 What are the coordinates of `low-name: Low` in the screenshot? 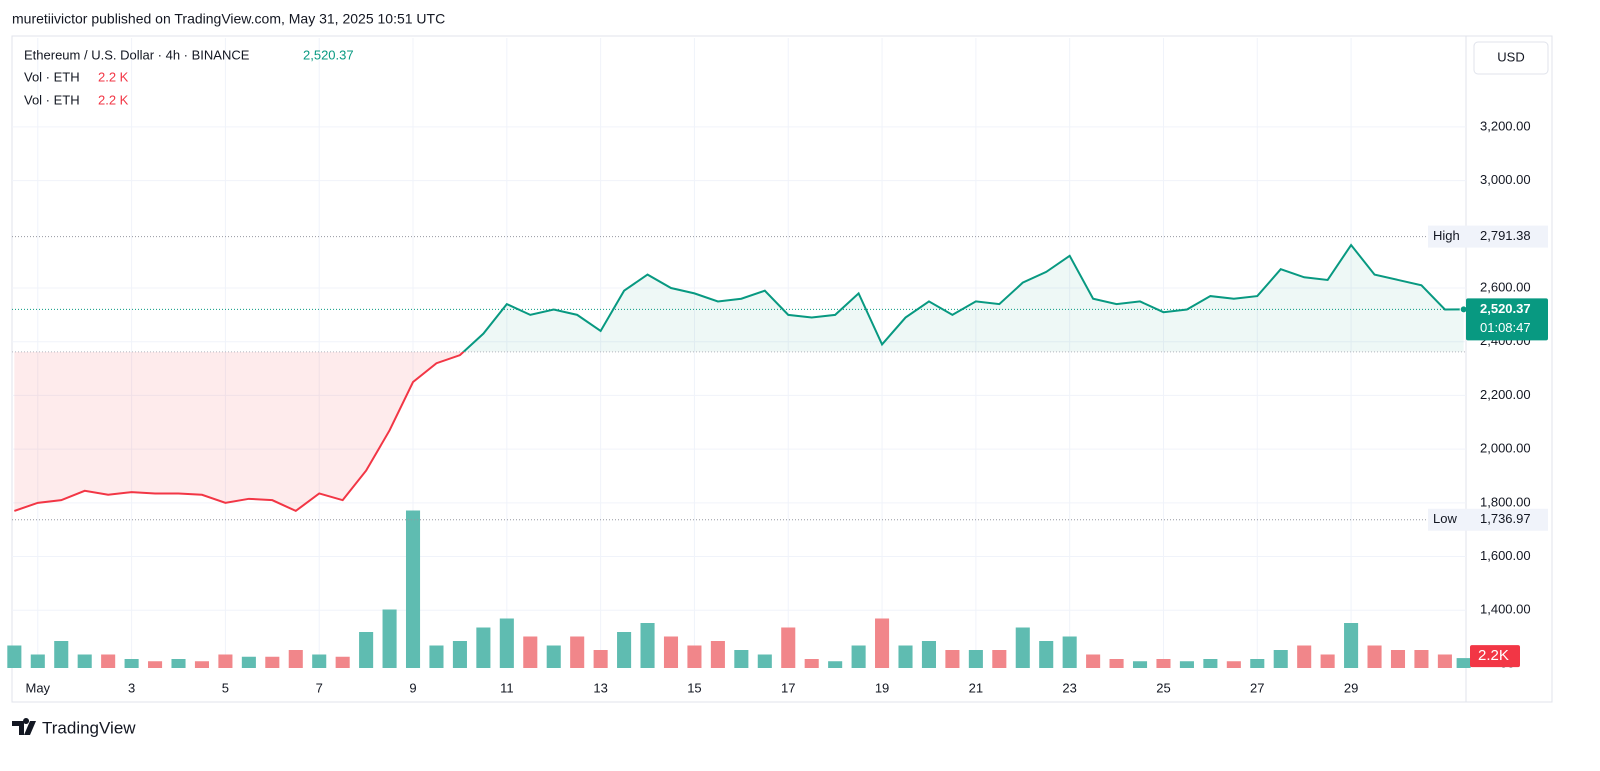 It's located at (1445, 518).